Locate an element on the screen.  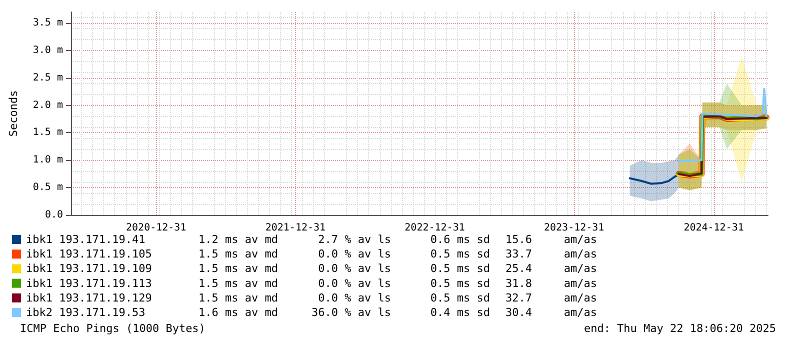
legend-label: ibk1 193.171.19.109 is located at coordinates (89, 269).